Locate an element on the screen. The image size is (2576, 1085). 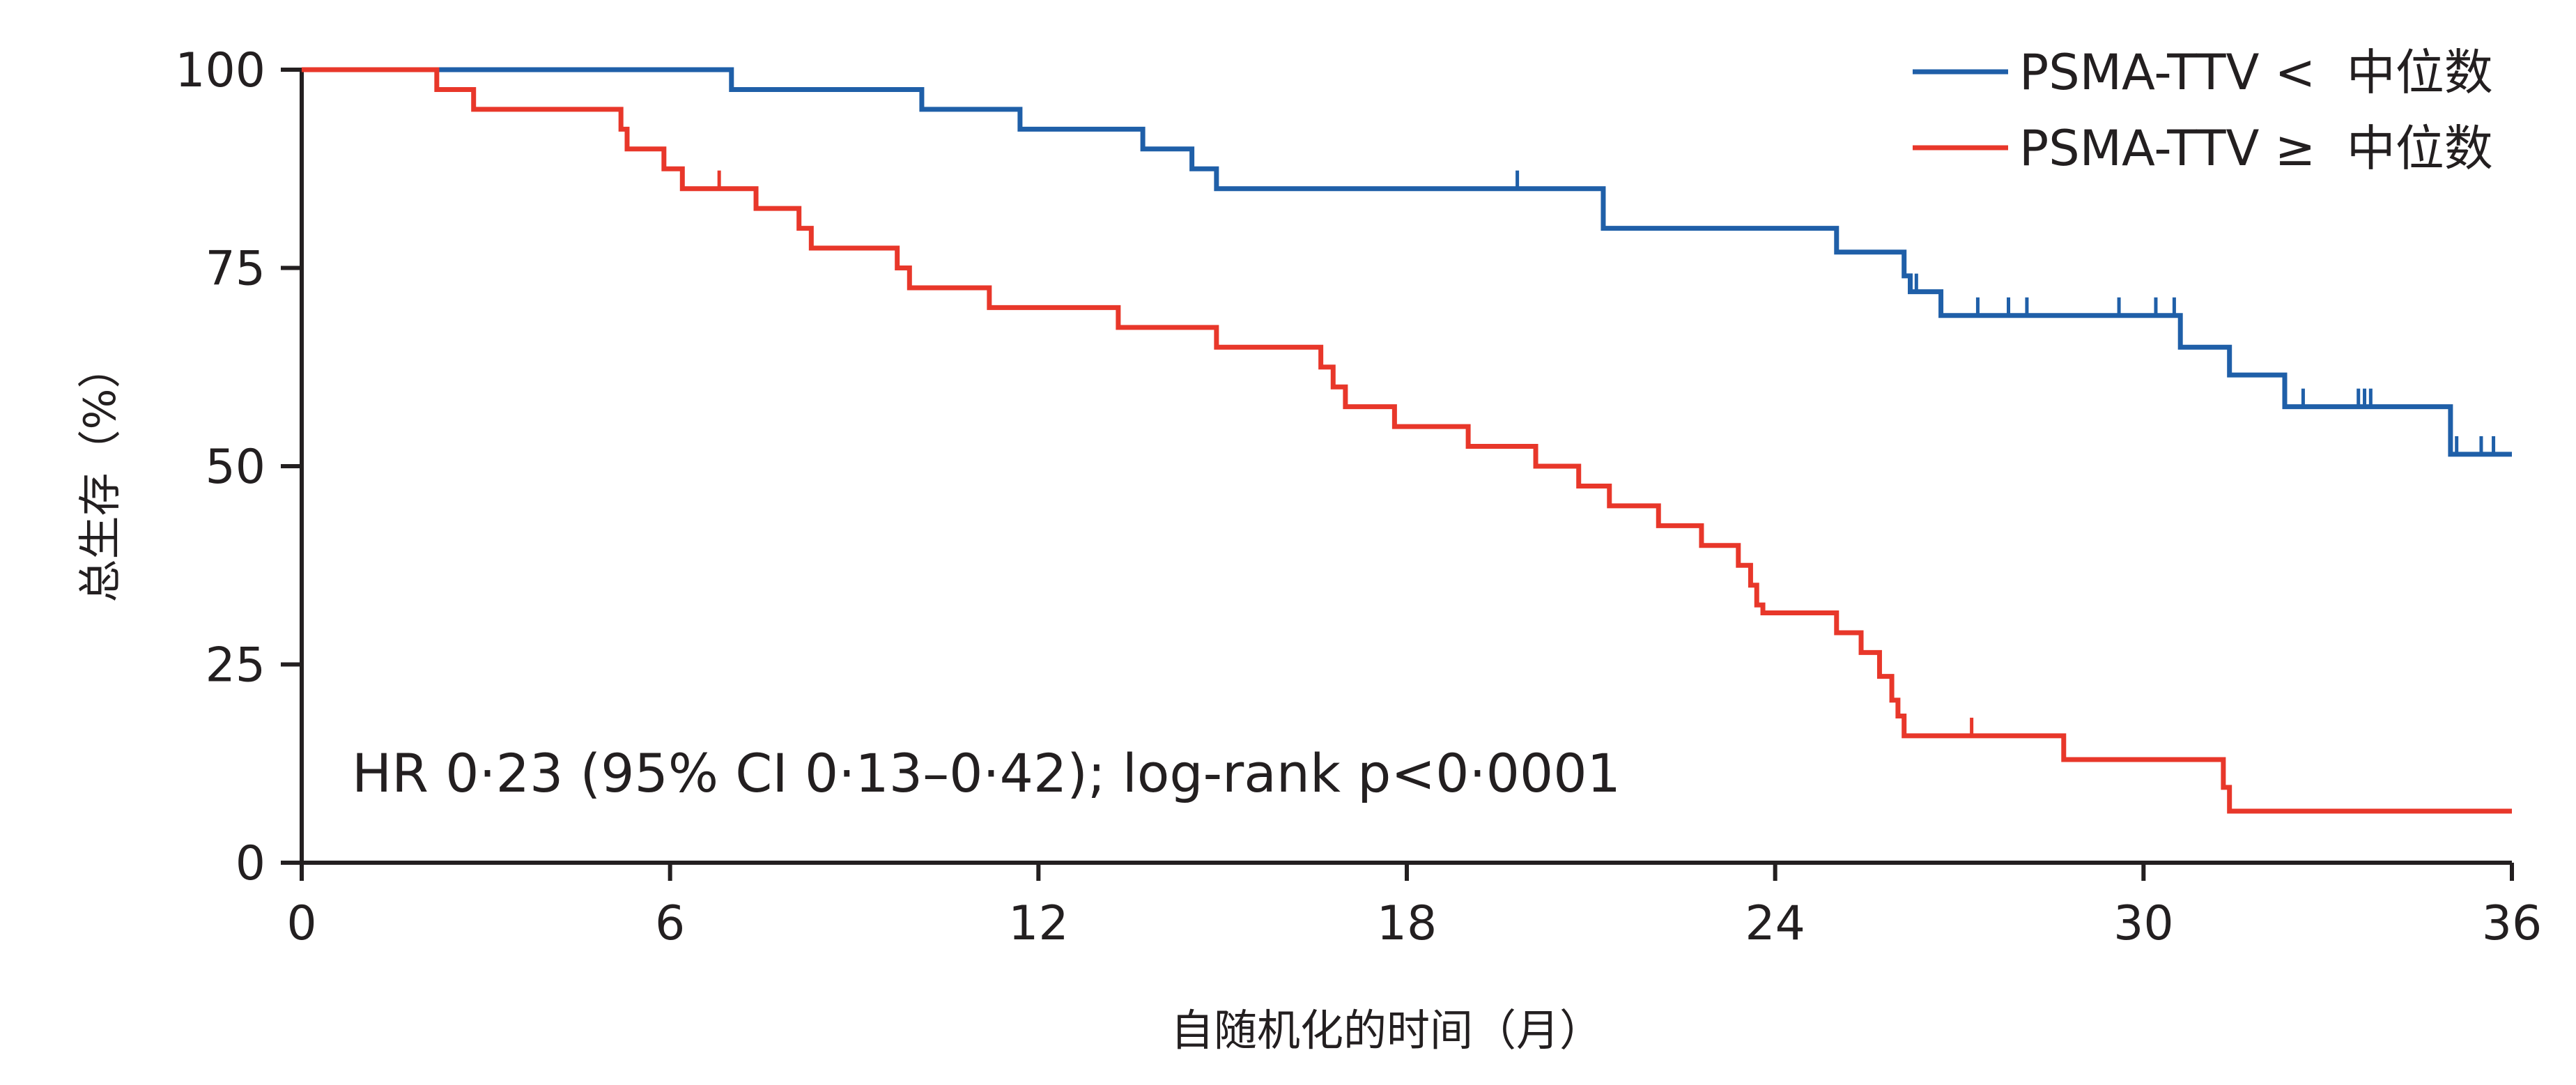
x-tick-label: 6 is located at coordinates (670, 923).